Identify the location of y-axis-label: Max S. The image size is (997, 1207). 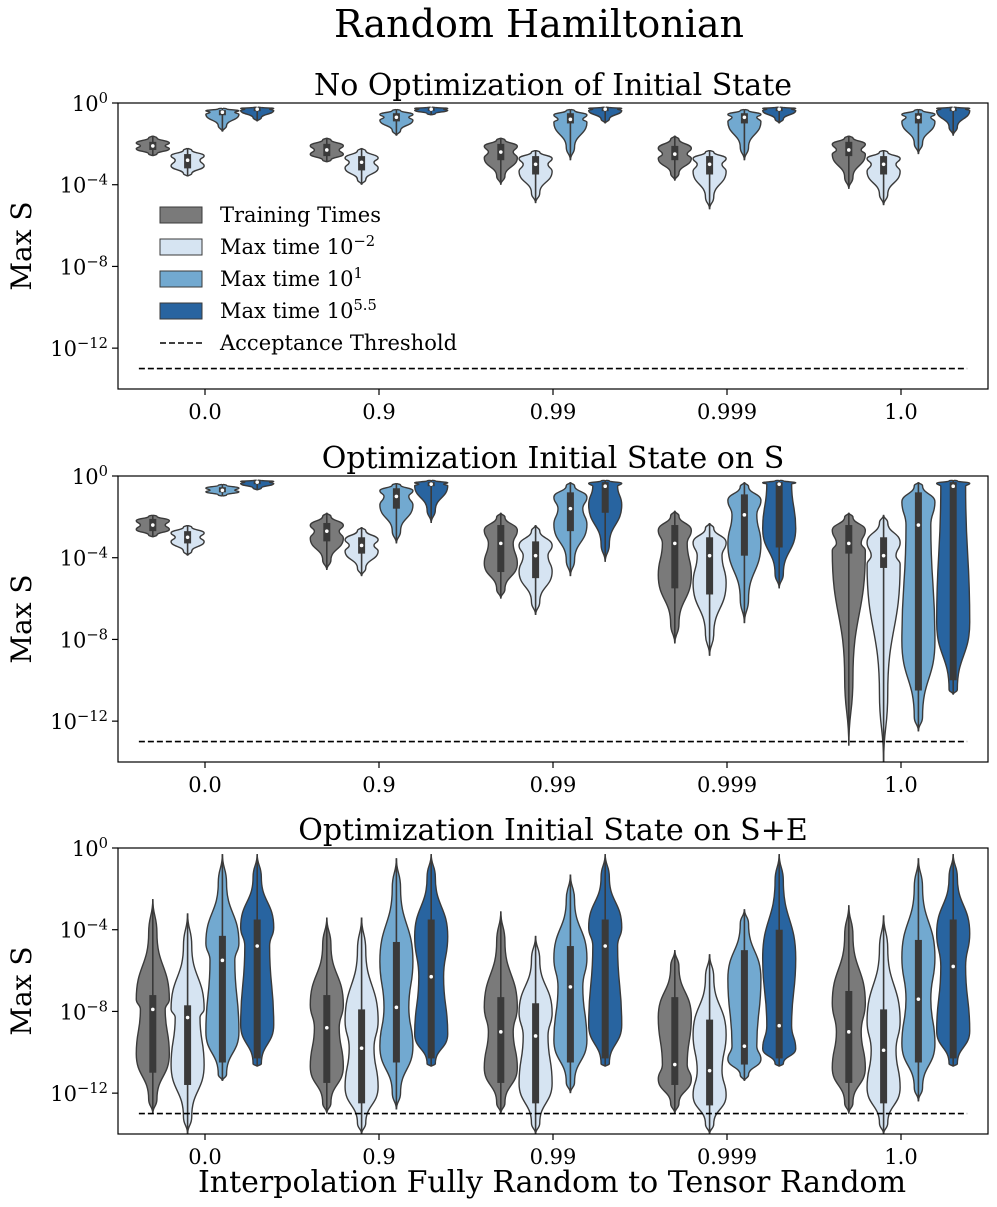
(21, 245).